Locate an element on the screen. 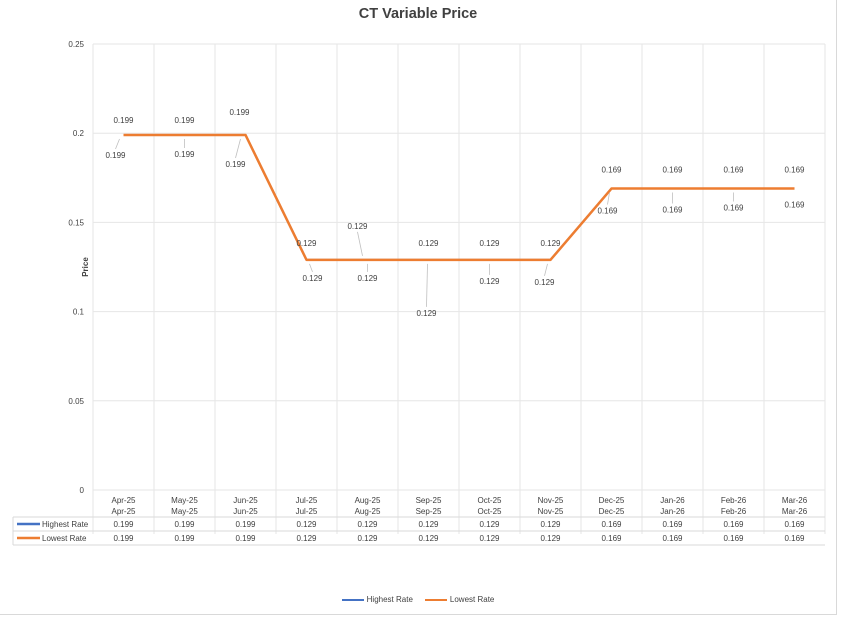 The height and width of the screenshot is (621, 841). y-tick-label: 0 is located at coordinates (82, 490).